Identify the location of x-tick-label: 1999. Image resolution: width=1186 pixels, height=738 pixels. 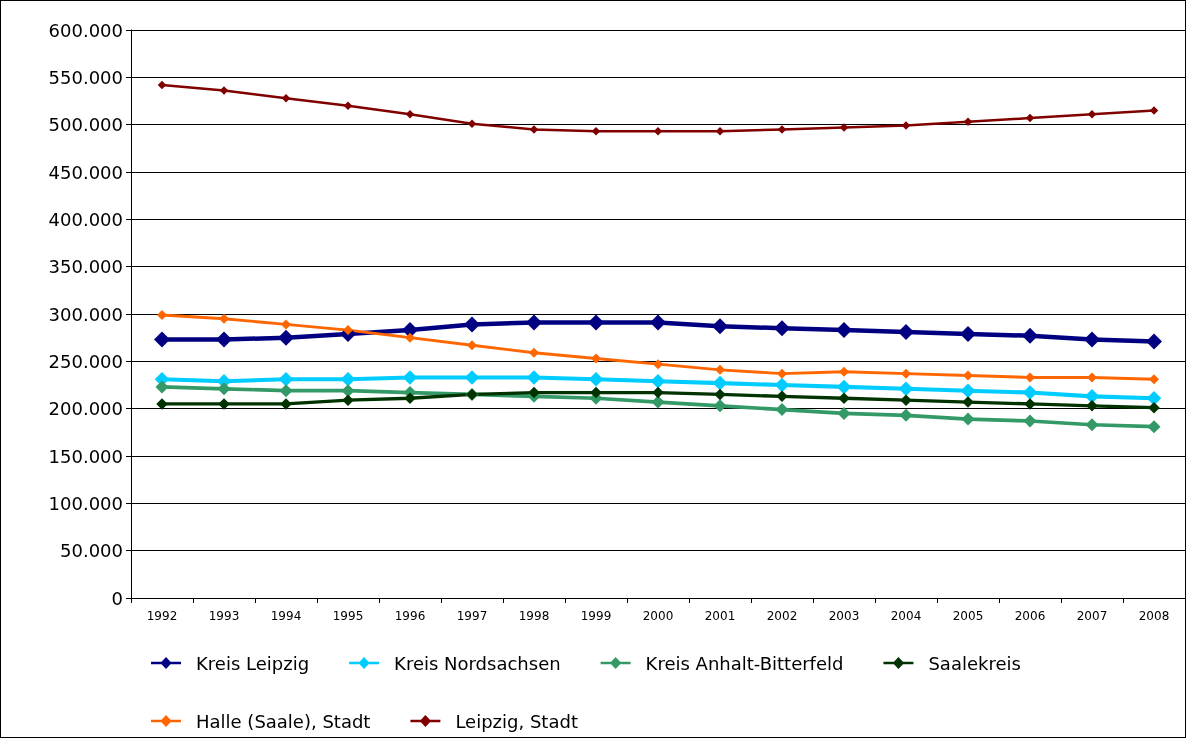
(596, 616).